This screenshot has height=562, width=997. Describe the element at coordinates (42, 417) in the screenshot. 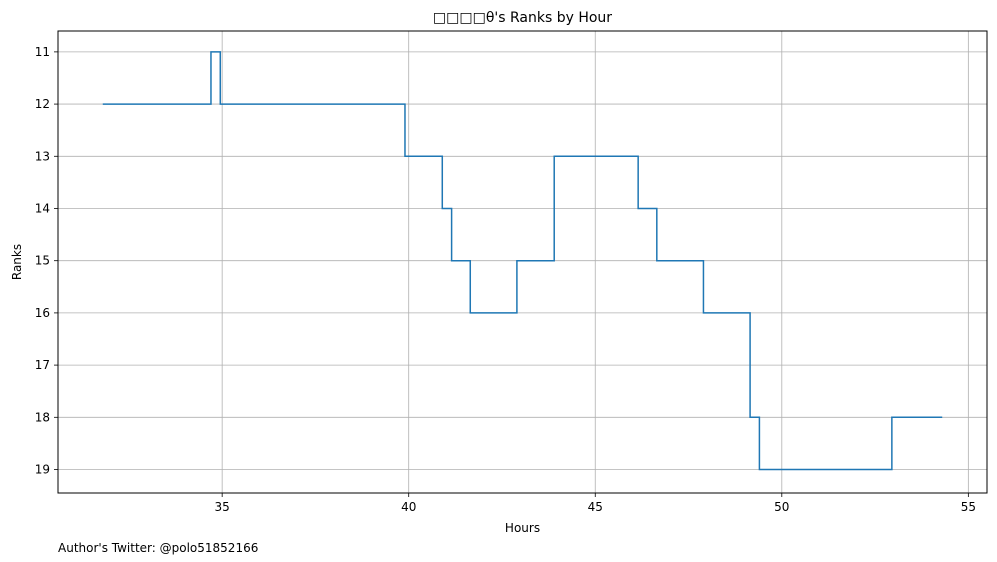

I see `y-tick-label: 18` at that location.